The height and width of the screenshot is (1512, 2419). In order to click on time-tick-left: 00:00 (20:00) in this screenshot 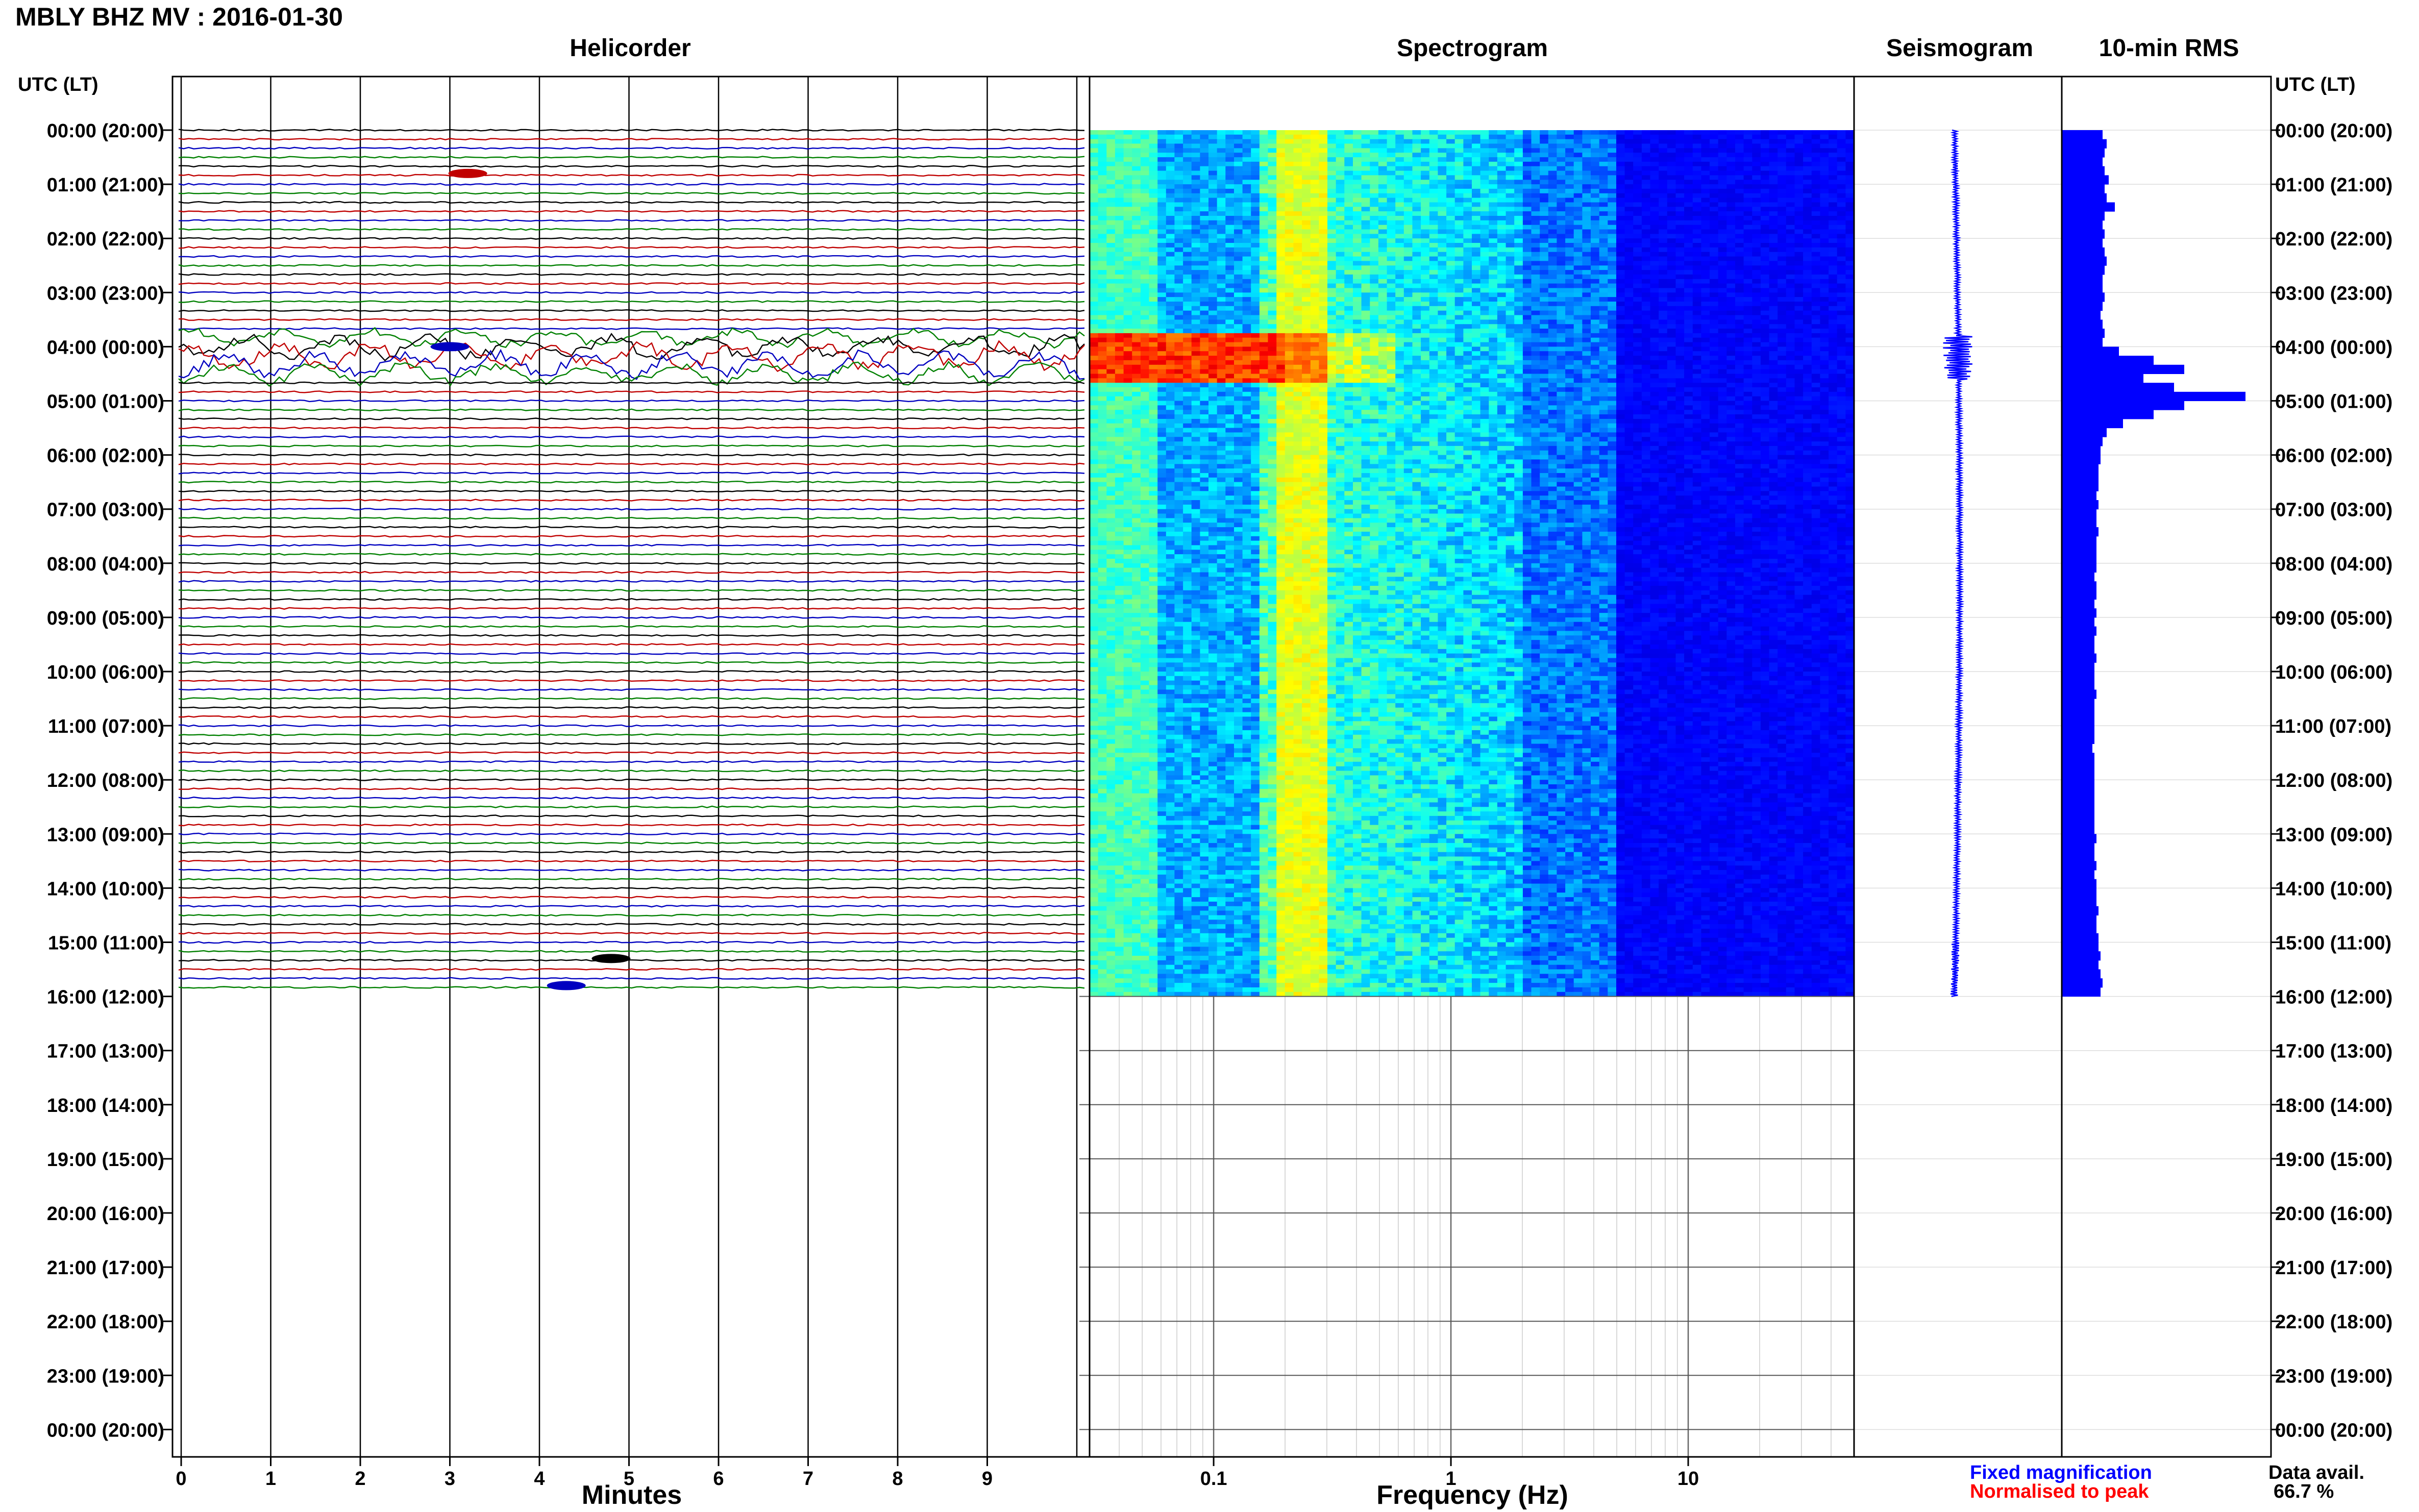, I will do `click(105, 131)`.